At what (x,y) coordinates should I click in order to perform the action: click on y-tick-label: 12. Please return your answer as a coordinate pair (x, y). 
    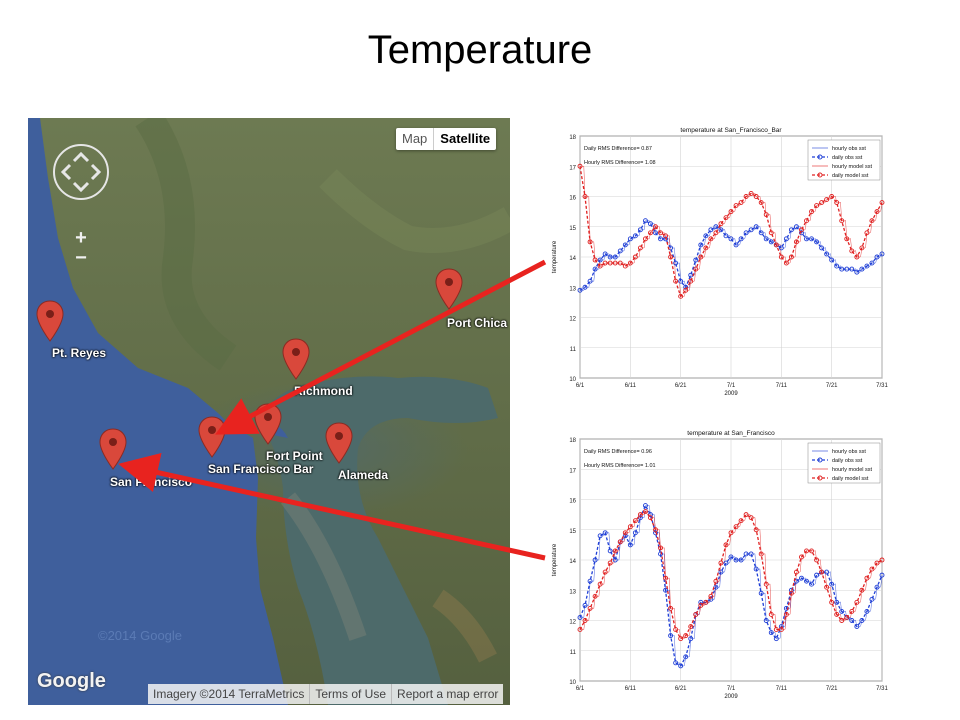
    Looking at the image, I should click on (572, 320).